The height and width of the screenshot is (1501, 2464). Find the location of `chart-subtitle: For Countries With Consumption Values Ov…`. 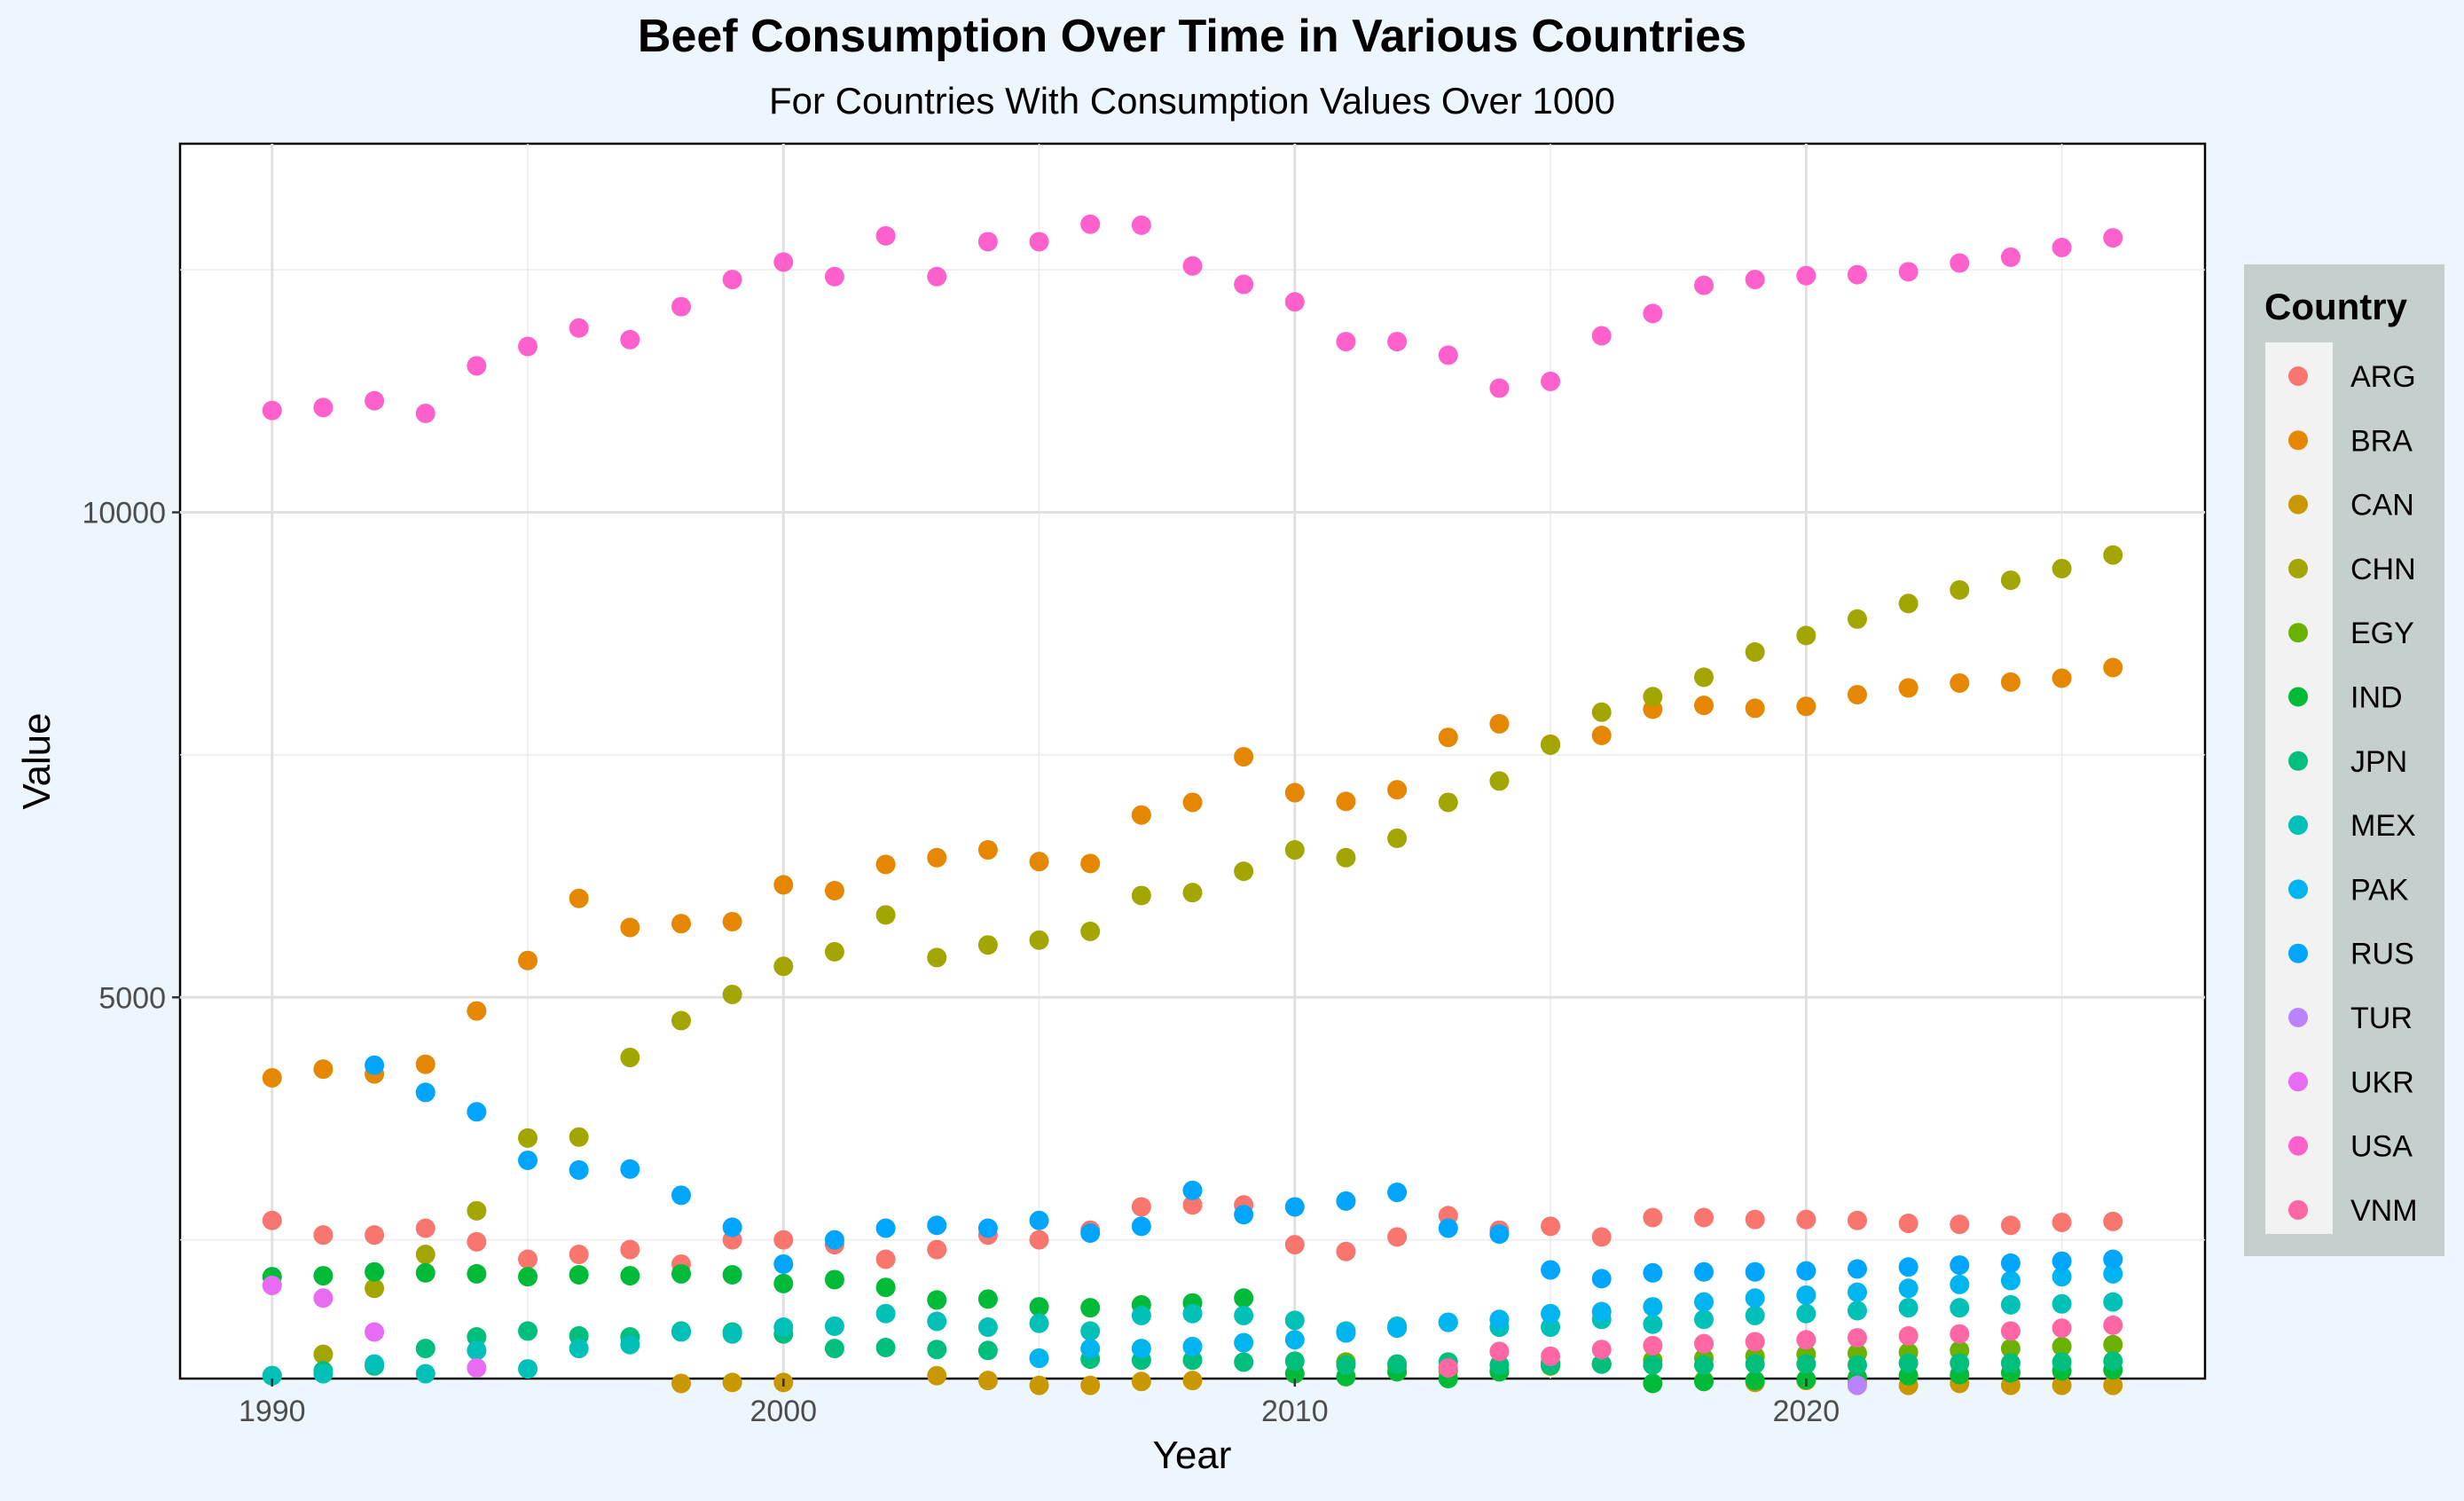

chart-subtitle: For Countries With Consumption Values Ov… is located at coordinates (1192, 101).